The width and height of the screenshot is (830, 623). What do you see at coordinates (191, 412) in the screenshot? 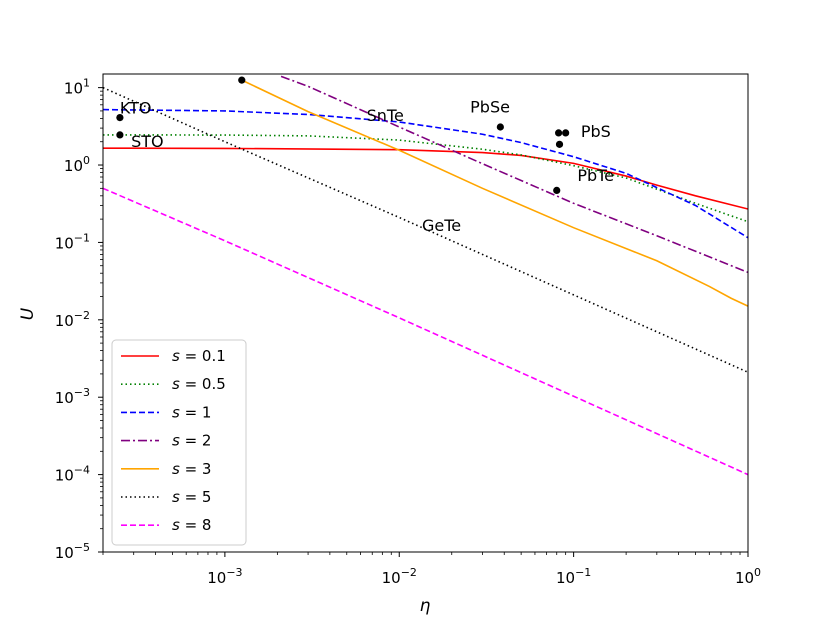
I see `legend-label-2: s = 1` at bounding box center [191, 412].